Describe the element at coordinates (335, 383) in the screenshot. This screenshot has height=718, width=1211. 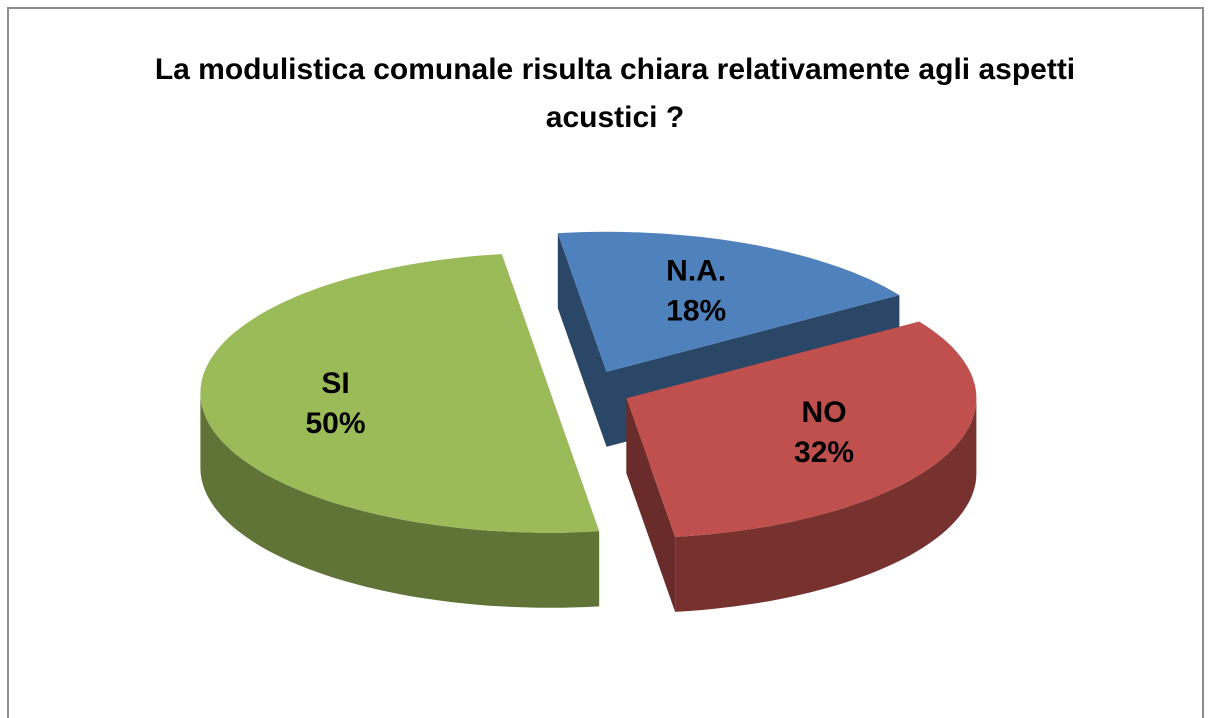
I see `slice-category-label: SI` at that location.